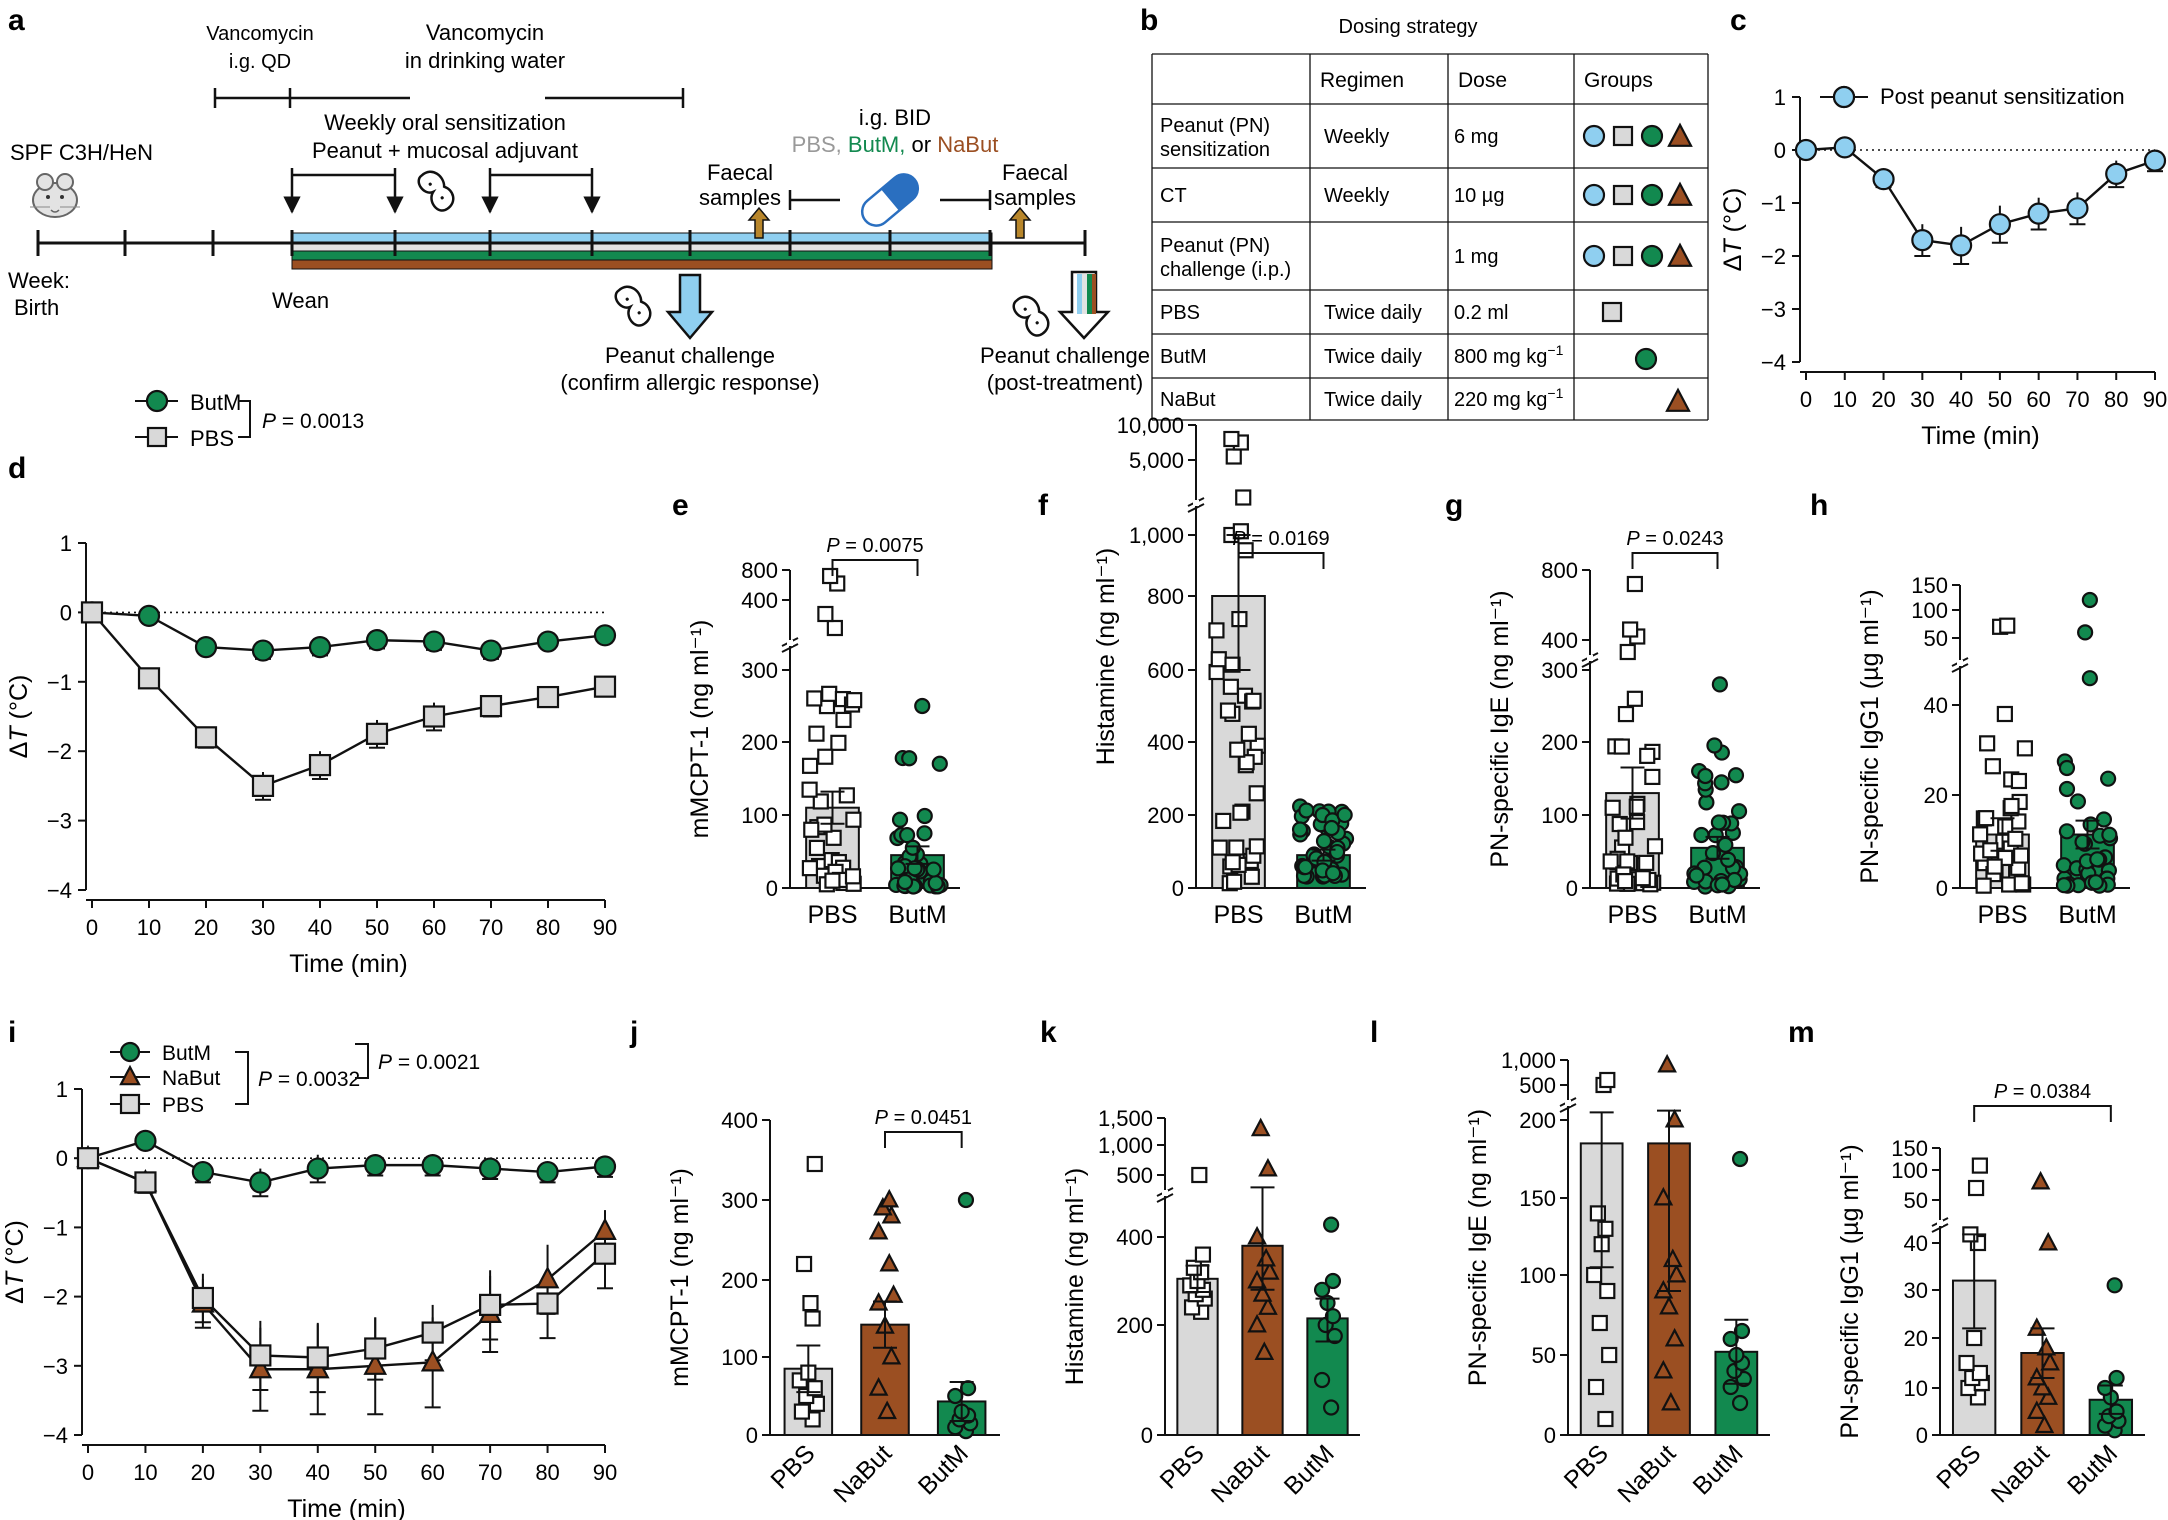 The width and height of the screenshot is (2168, 1520). What do you see at coordinates (130, 1104) in the screenshot?
I see `legend-marker-PBS` at bounding box center [130, 1104].